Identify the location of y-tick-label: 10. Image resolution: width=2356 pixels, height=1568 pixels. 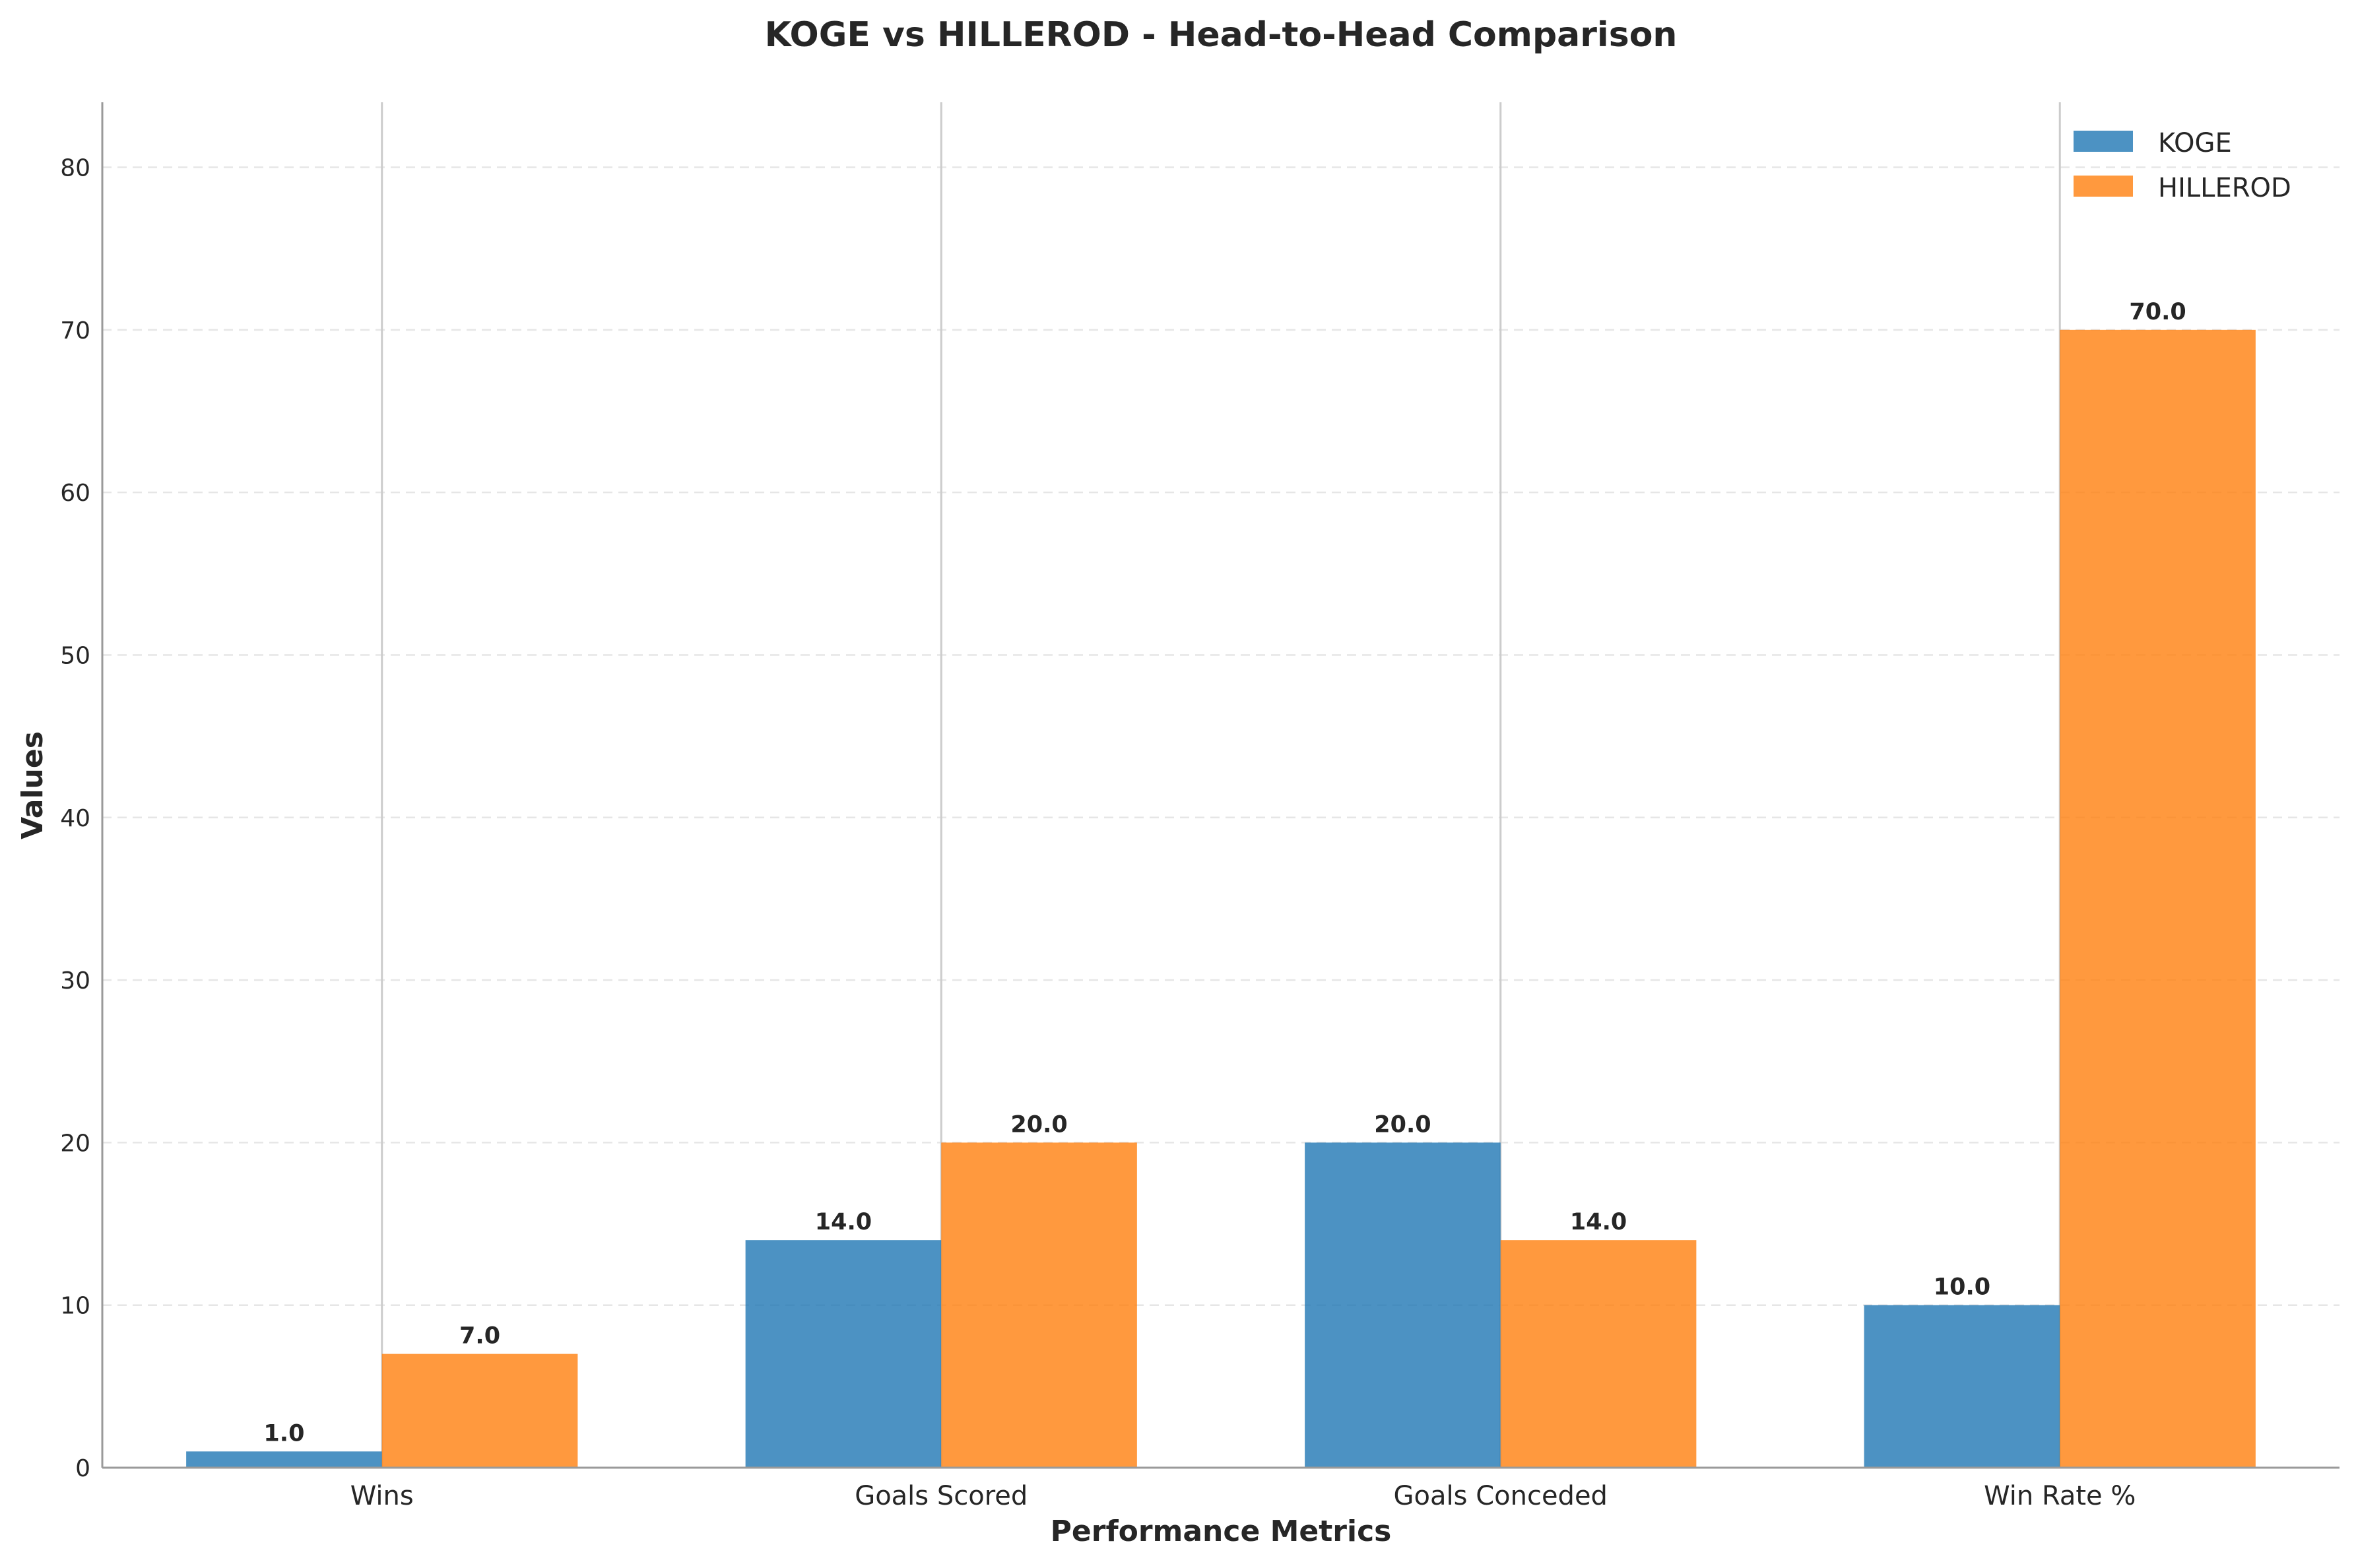
(75, 1307).